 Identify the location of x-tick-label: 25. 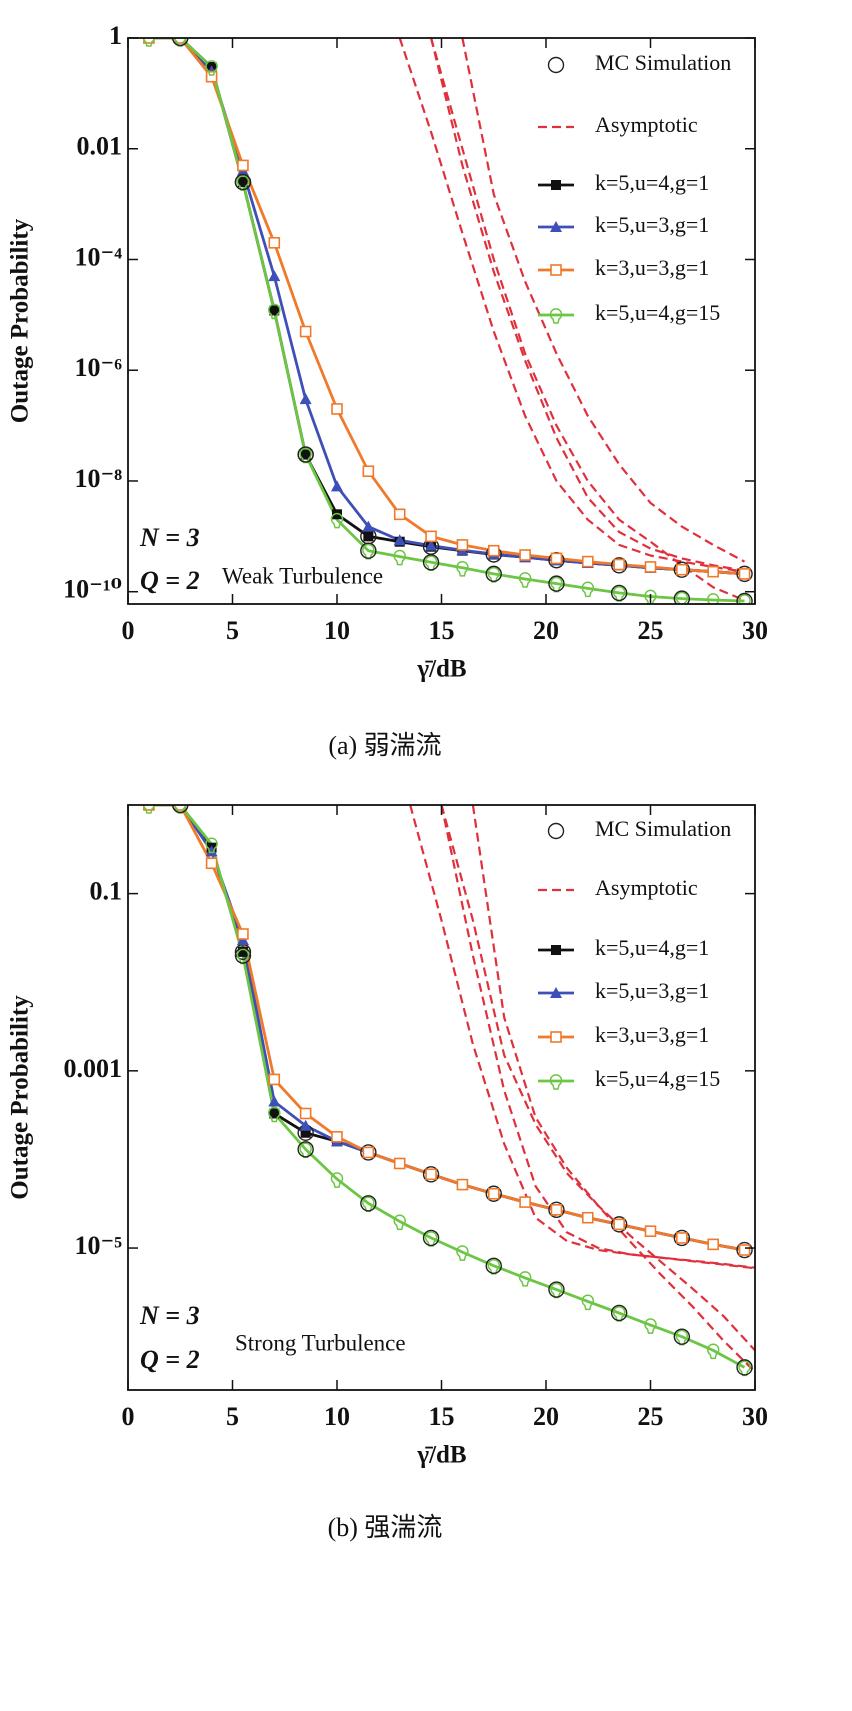
(651, 630).